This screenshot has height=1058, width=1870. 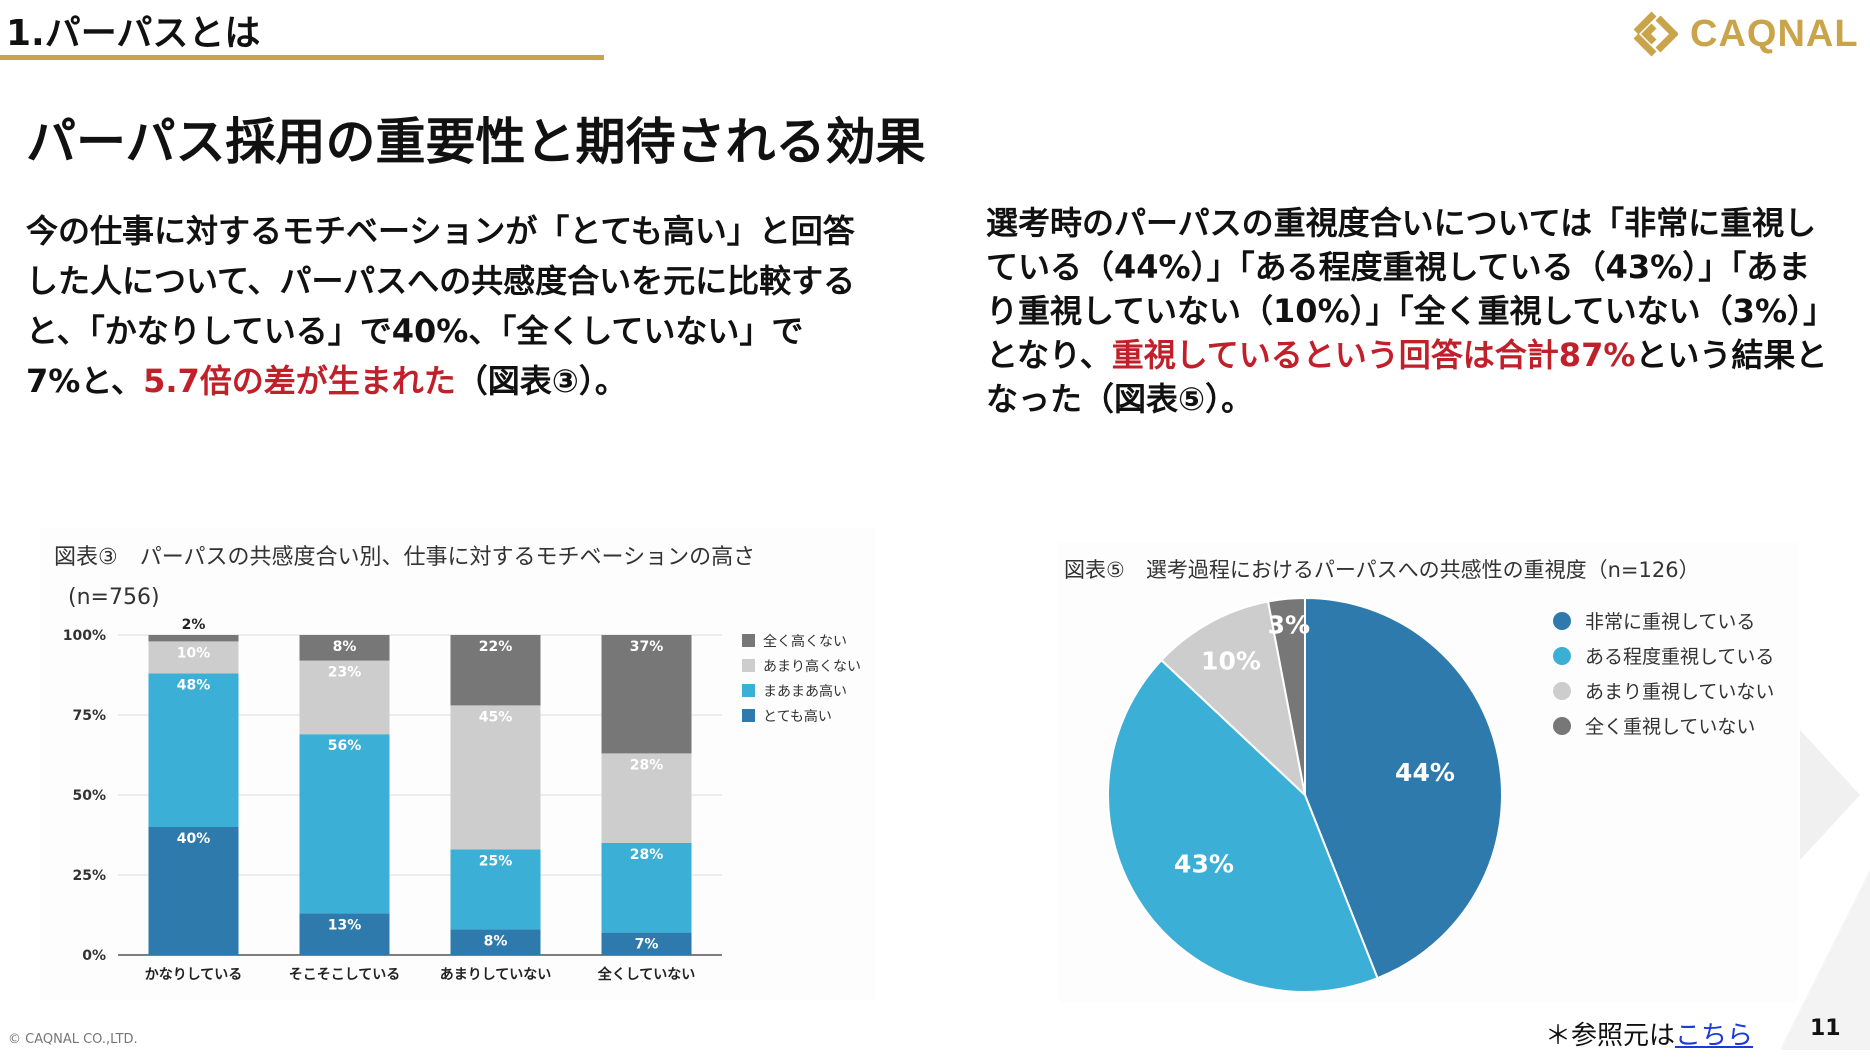 I want to click on page-number: 11, so click(x=1825, y=1028).